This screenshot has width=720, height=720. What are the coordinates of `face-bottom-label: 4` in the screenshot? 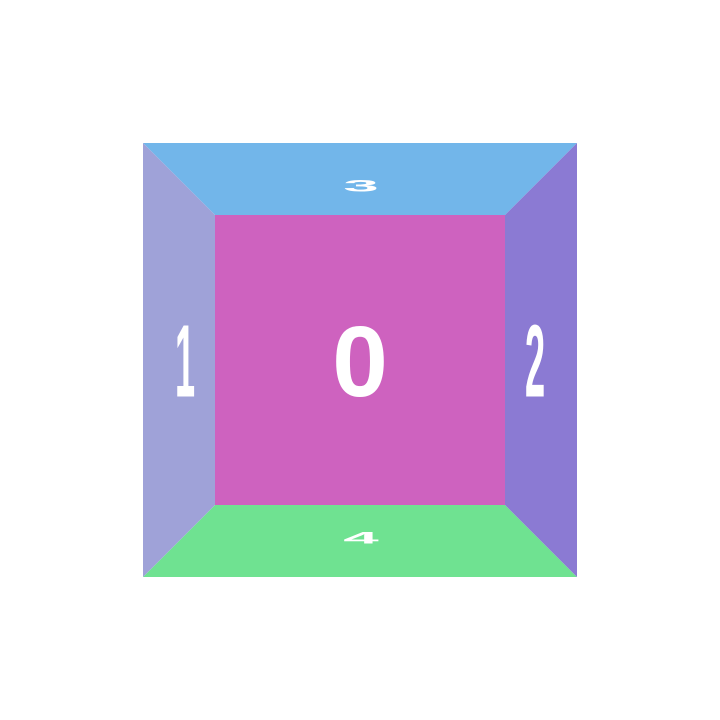 It's located at (361, 538).